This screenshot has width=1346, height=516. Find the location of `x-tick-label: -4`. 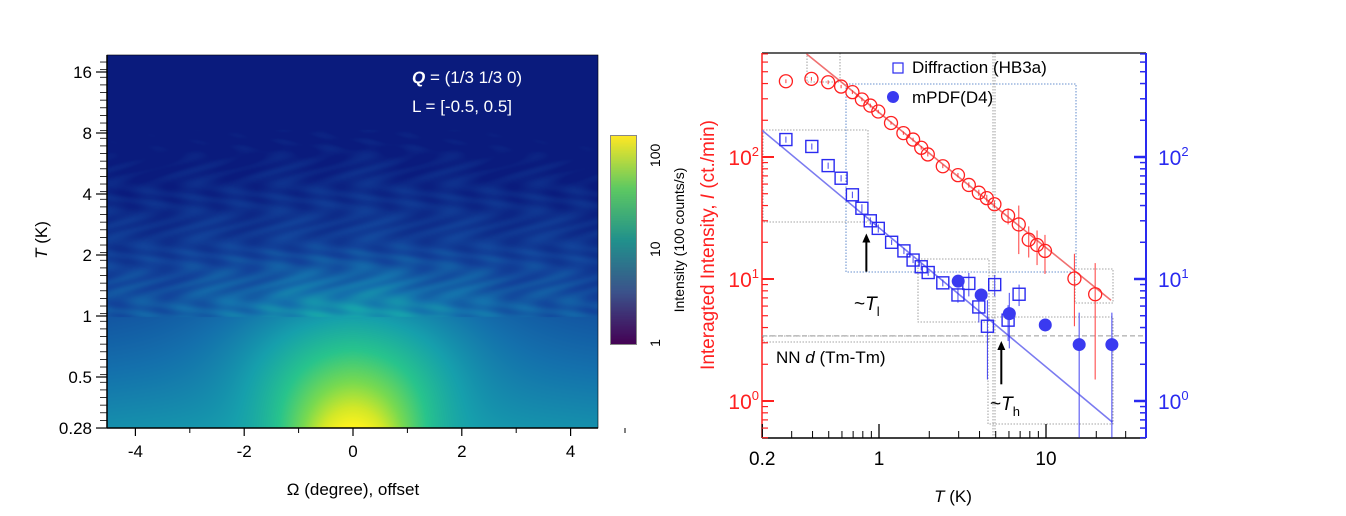

x-tick-label: -4 is located at coordinates (135, 451).